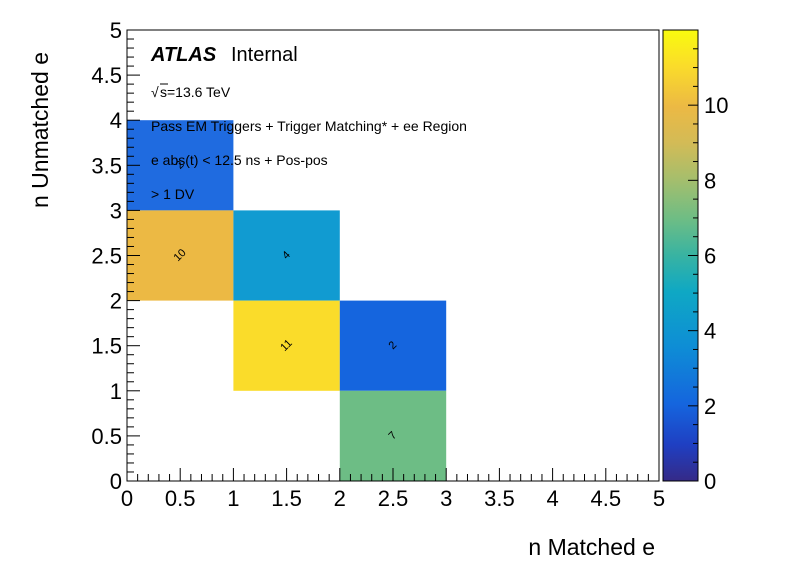 The width and height of the screenshot is (796, 572). Describe the element at coordinates (710, 406) in the screenshot. I see `z-tick-label-1: 2` at that location.